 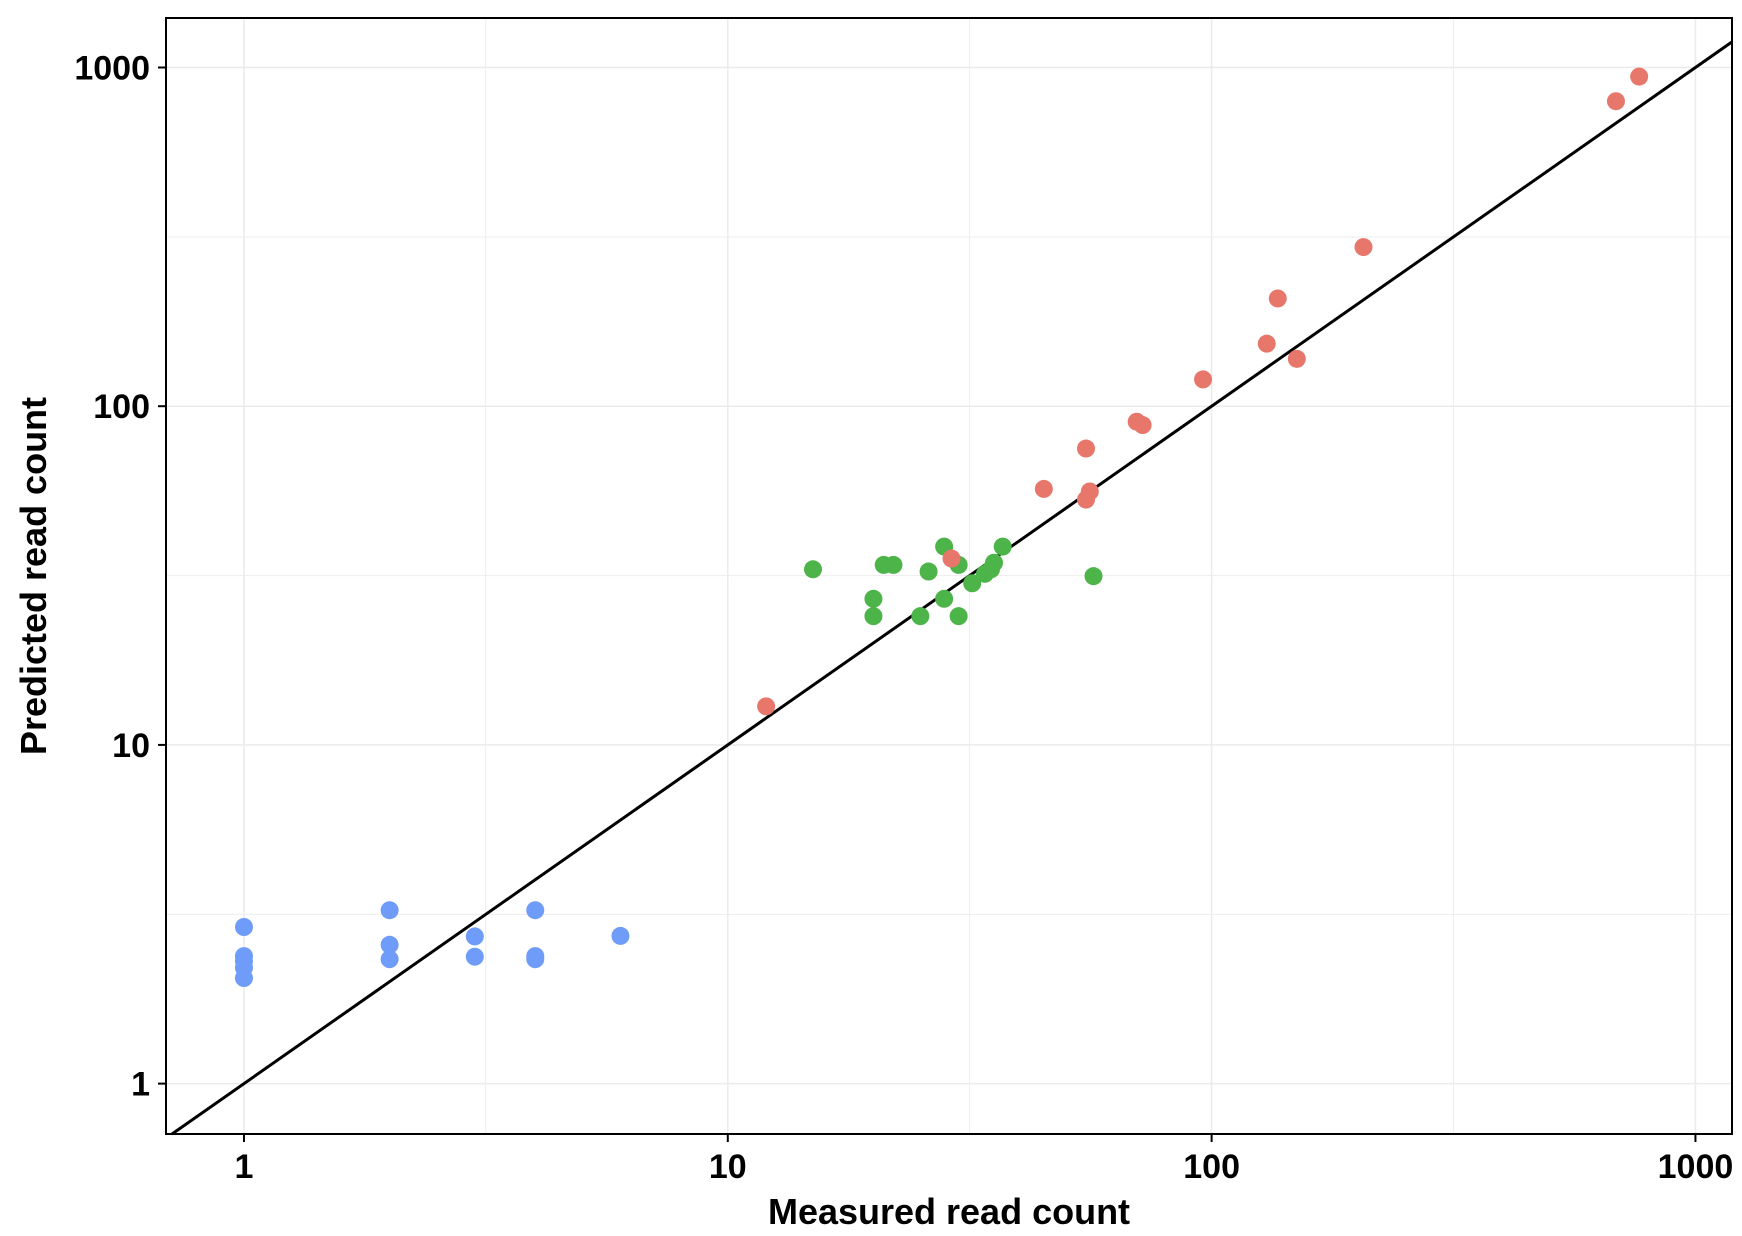 What do you see at coordinates (140, 1085) in the screenshot?
I see `y-tick-label: 1` at bounding box center [140, 1085].